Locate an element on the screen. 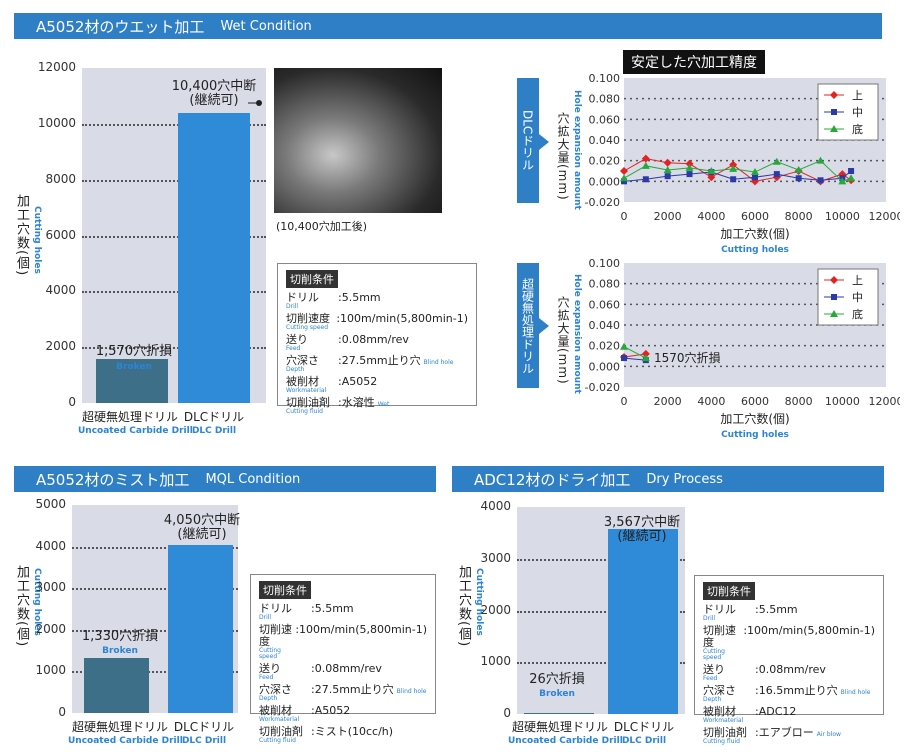 The height and width of the screenshot is (753, 908). condition-key-label-en: Workmaterial is located at coordinates (279, 719).